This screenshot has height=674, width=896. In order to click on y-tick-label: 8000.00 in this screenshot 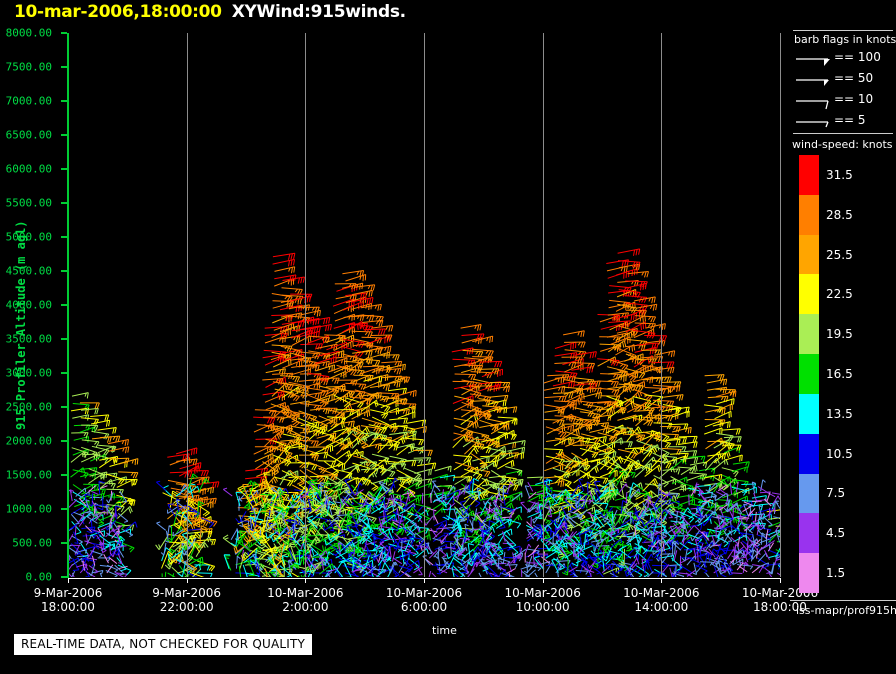, I will do `click(28, 33)`.